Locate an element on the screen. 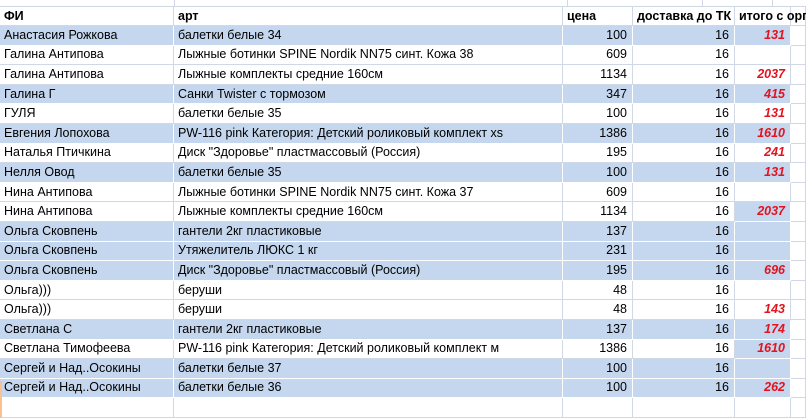  cell-total: 241 is located at coordinates (763, 153).